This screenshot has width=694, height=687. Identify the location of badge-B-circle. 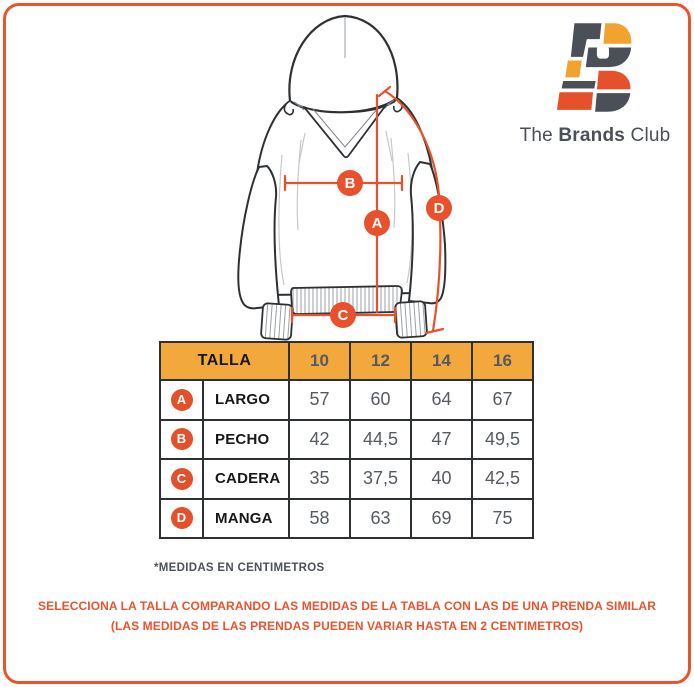
(350, 183).